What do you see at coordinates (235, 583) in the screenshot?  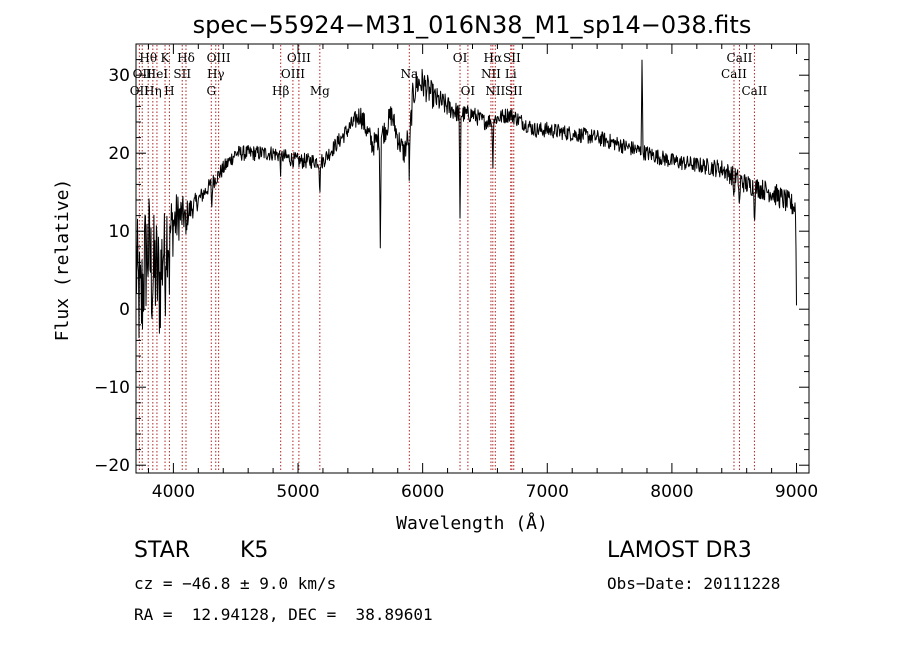 I see `redshift-velocity: cz = −46.8 ± 9.0 km/s` at bounding box center [235, 583].